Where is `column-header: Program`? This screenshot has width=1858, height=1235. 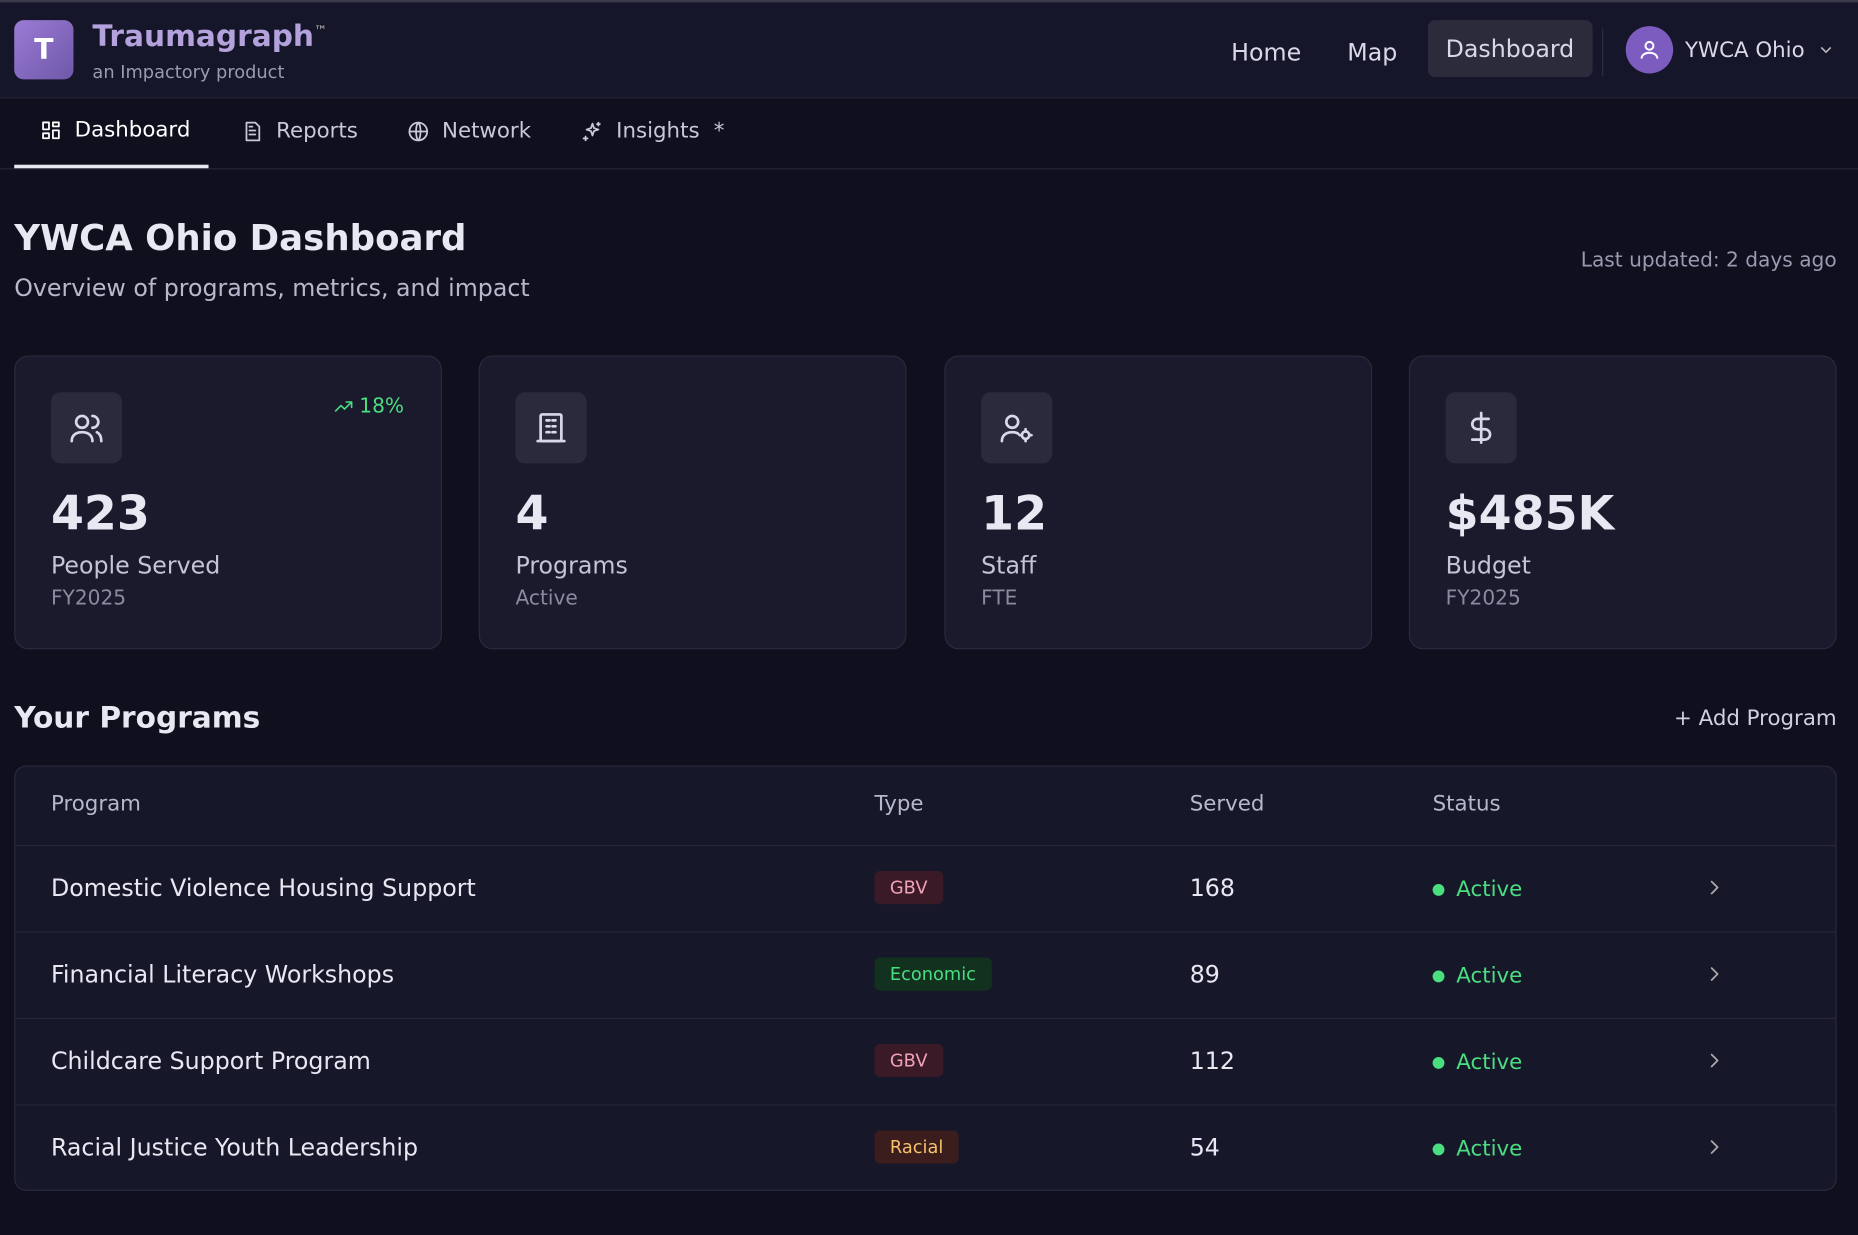 column-header: Program is located at coordinates (95, 804).